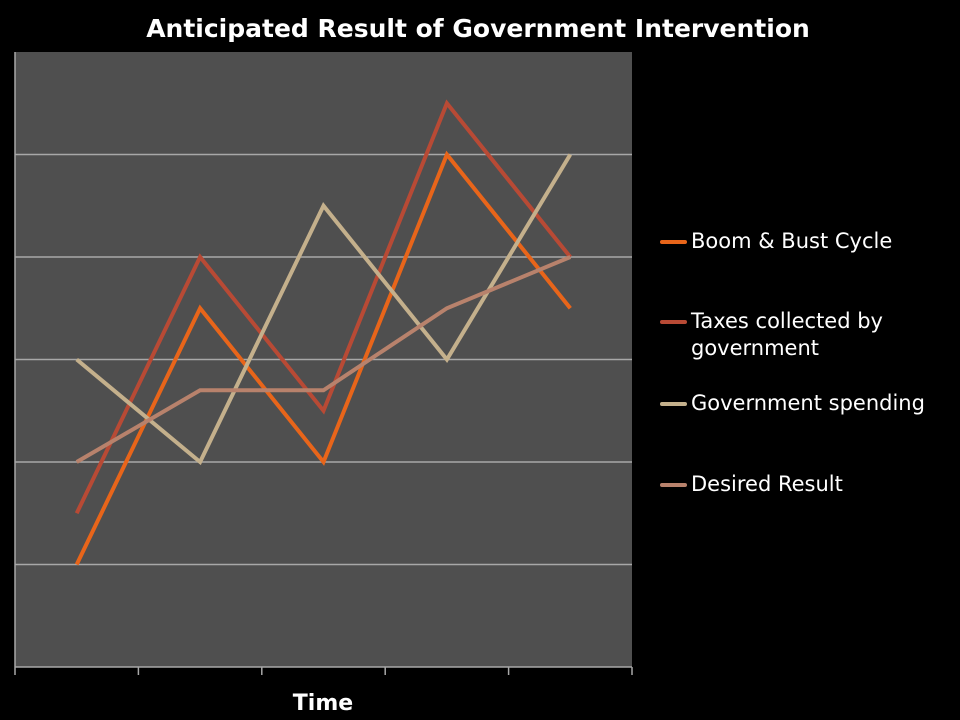  I want to click on legend-label: Taxes collected by government, so click(787, 334).